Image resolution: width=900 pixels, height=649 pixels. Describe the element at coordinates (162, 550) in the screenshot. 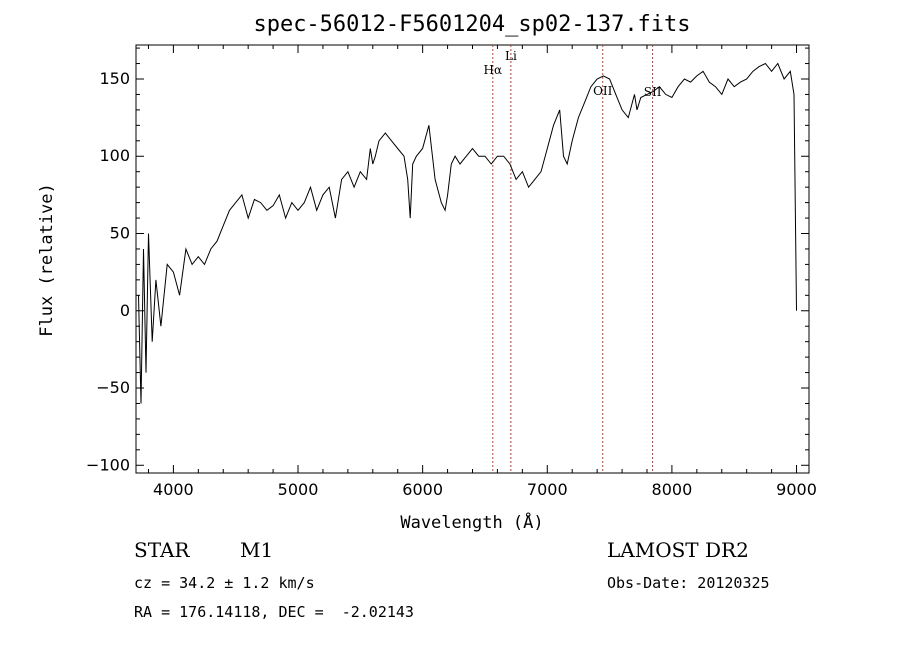

I see `object-class: STAR` at that location.